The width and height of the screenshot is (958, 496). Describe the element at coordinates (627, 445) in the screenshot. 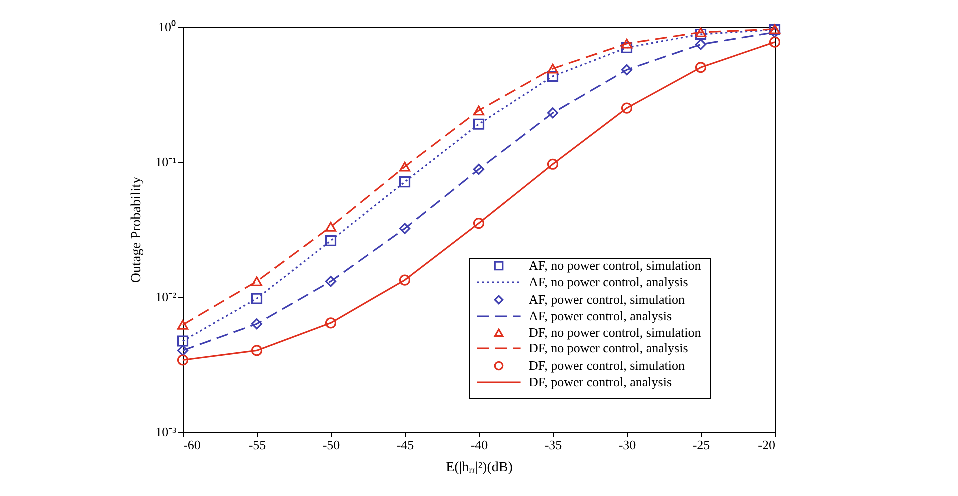

I see `x-tick-label: -30` at that location.